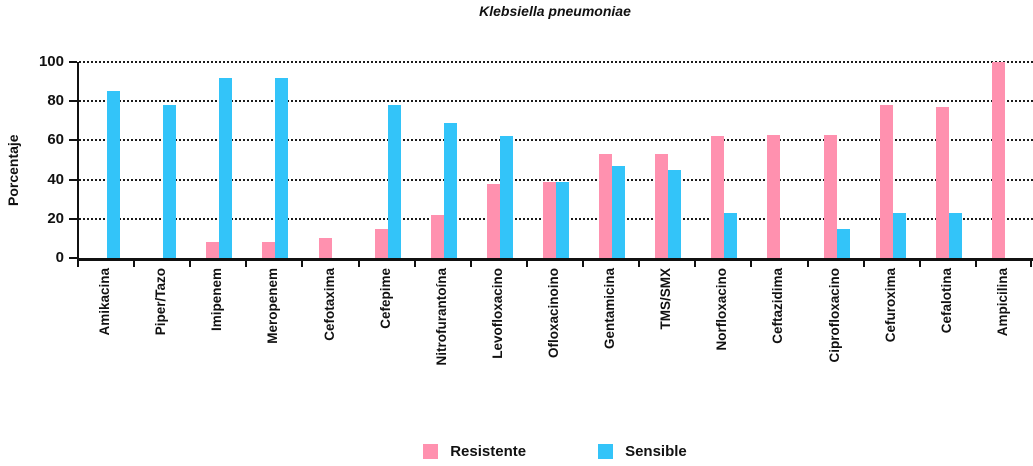 This screenshot has width=1033, height=466. I want to click on bar-sensible-levofloxacino, so click(506, 197).